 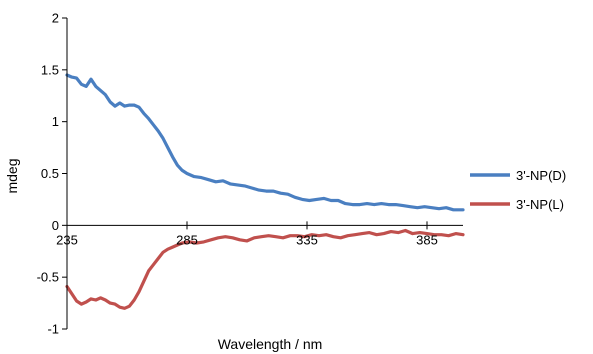 I want to click on x-tick-label: 285, so click(x=187, y=239).